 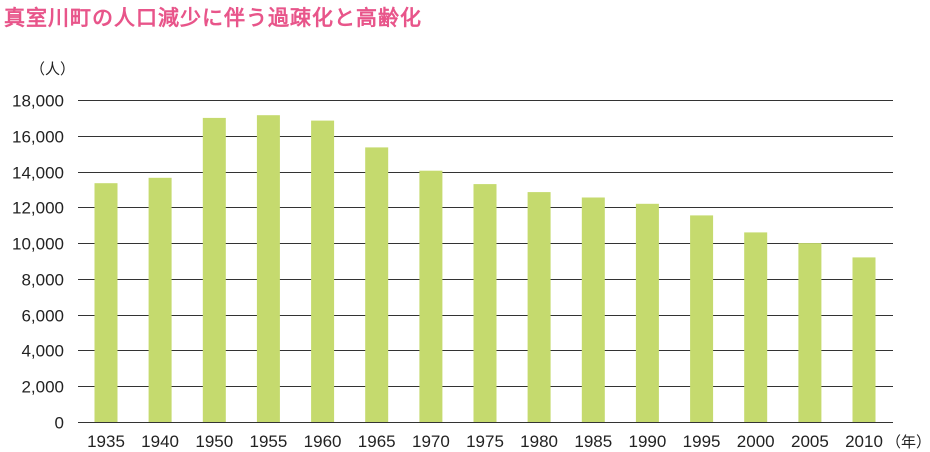 I want to click on y-tick-label: 18,000, so click(x=38, y=101).